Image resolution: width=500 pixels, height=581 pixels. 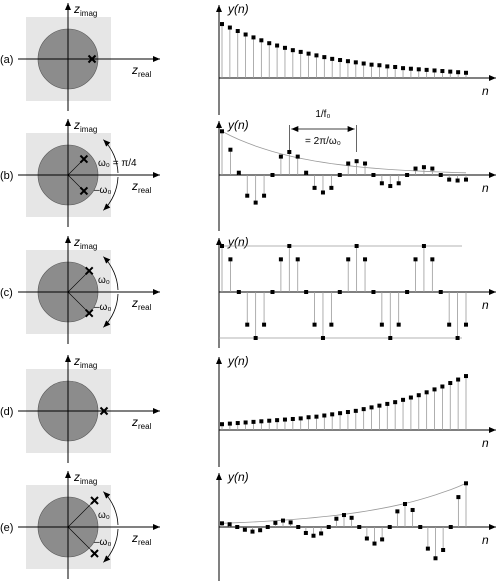 I want to click on arrow-icon, so click(x=111, y=545).